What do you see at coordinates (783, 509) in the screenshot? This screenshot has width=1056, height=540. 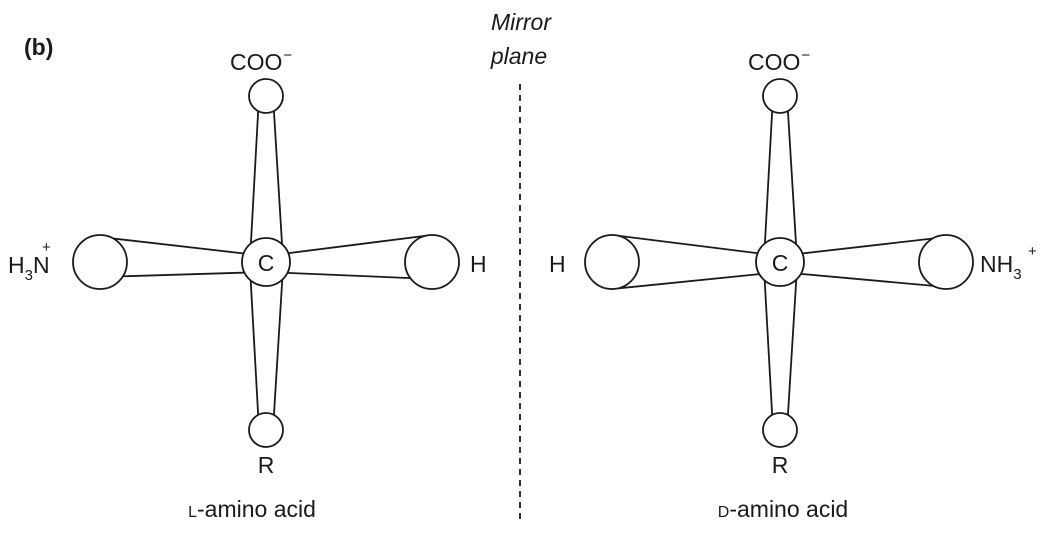 I see `caption-d-amino-acid: D-amino acid` at bounding box center [783, 509].